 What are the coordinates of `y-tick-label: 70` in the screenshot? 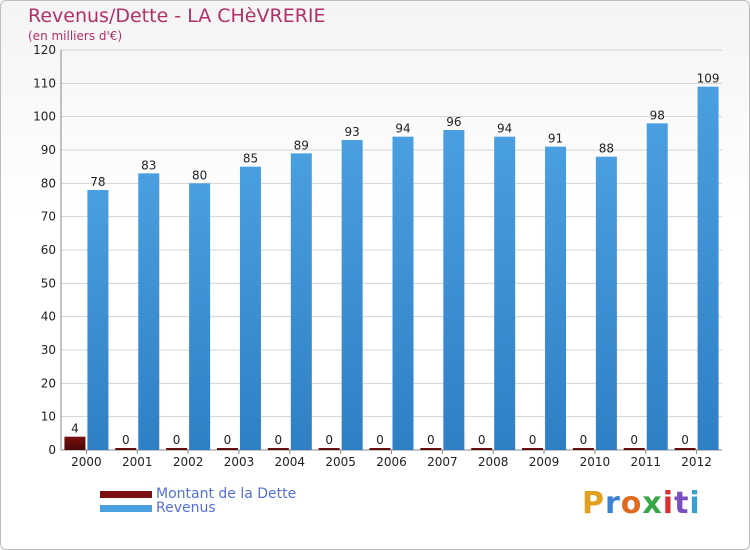 It's located at (48, 217).